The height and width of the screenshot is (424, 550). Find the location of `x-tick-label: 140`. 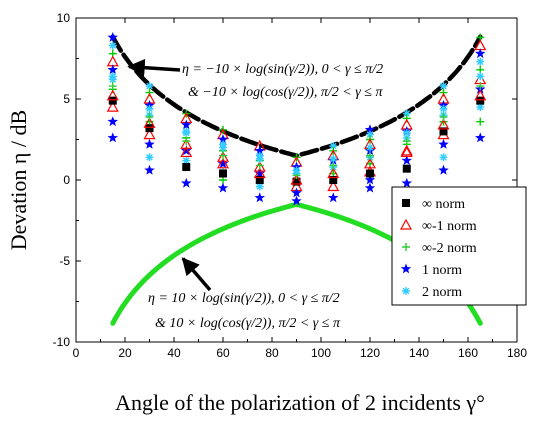

x-tick-label: 140 is located at coordinates (419, 353).